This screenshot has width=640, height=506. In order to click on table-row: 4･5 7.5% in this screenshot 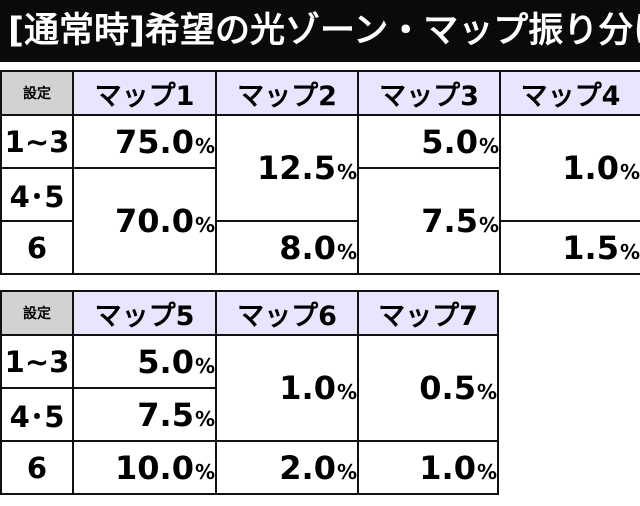, I will do `click(249, 414)`.